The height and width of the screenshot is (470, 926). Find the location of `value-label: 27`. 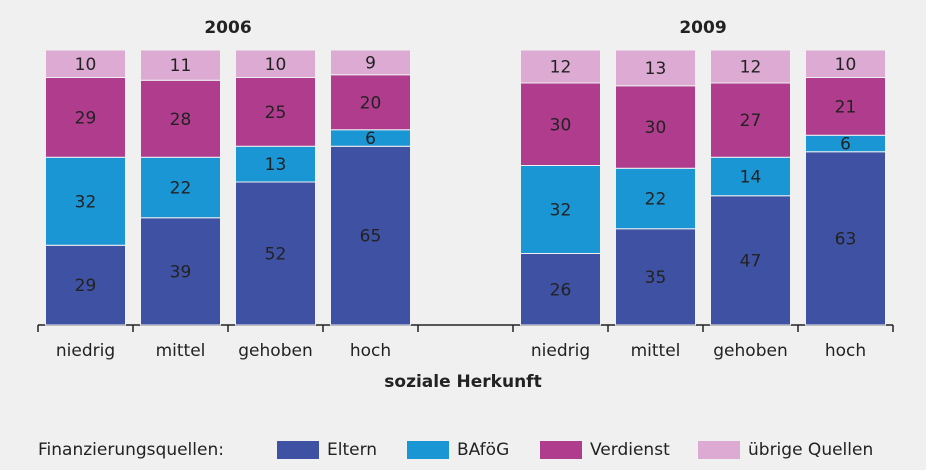

value-label: 27 is located at coordinates (751, 121).